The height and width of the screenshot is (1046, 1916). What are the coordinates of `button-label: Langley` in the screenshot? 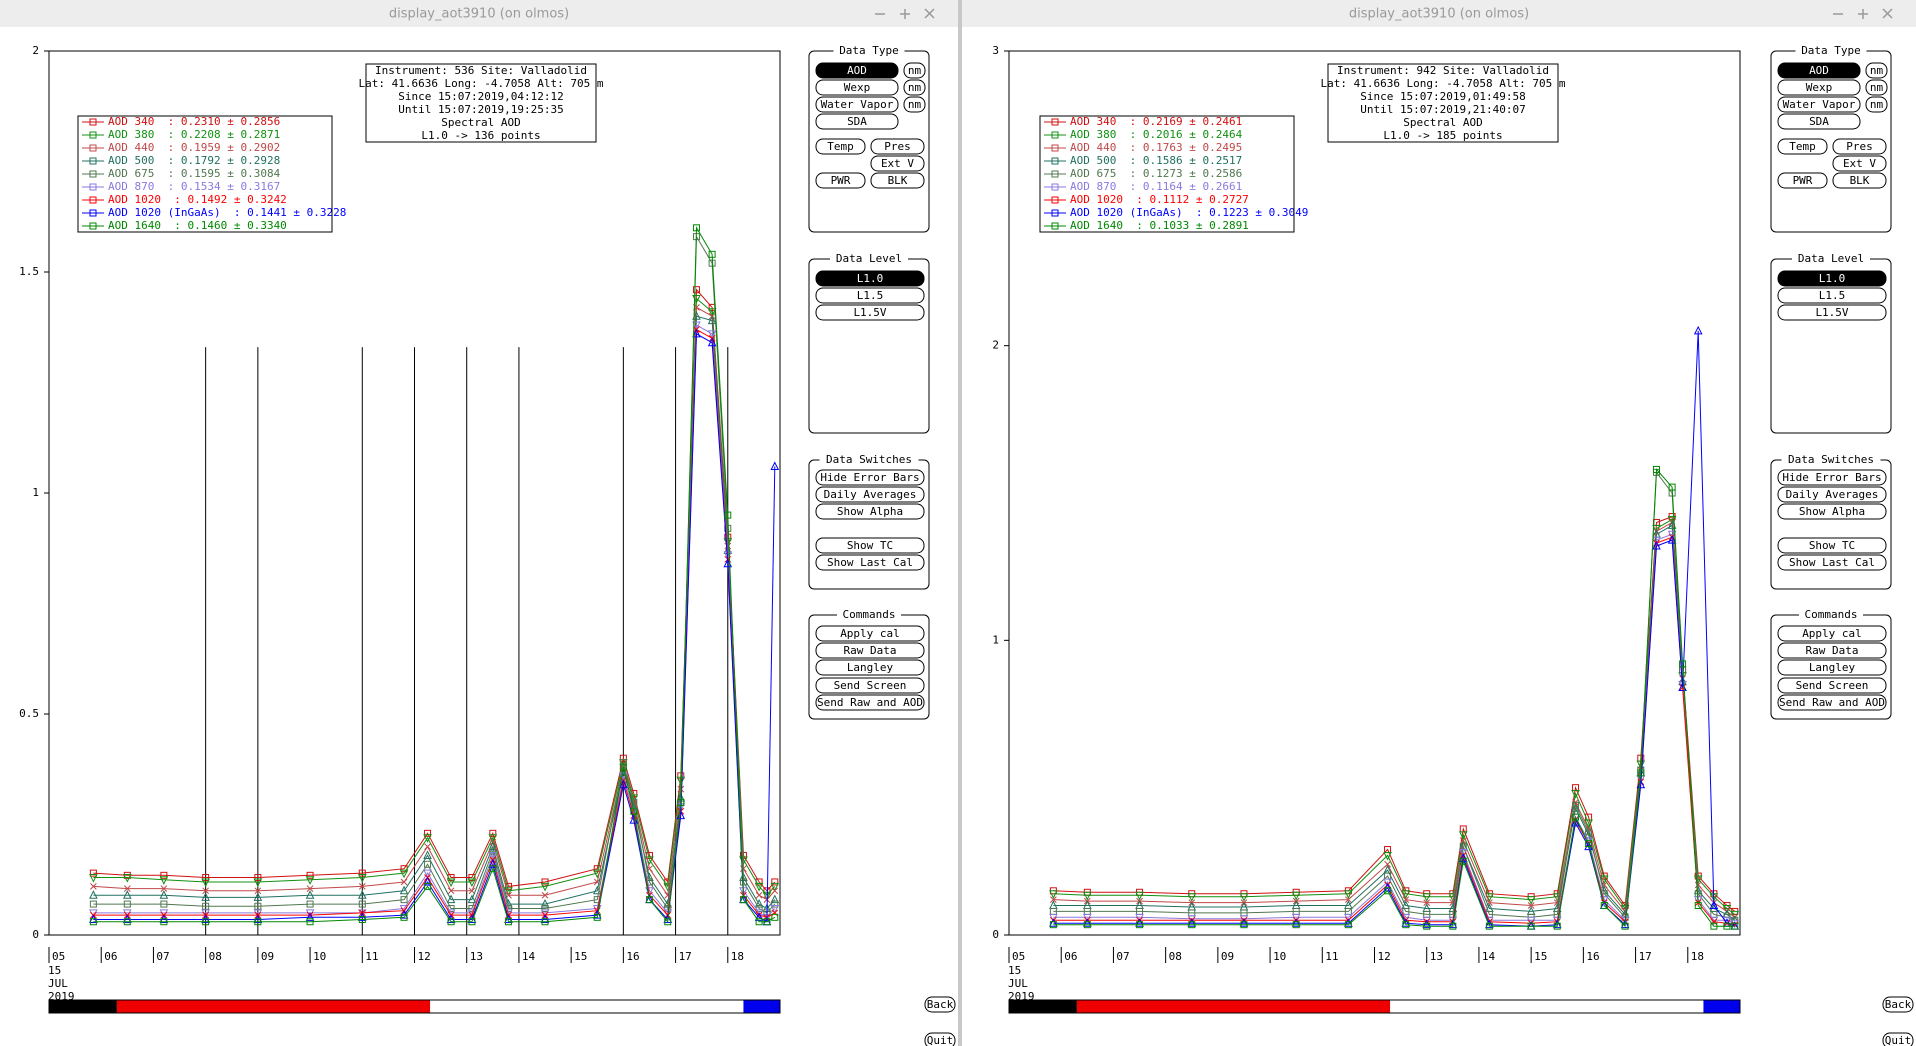 It's located at (870, 667).